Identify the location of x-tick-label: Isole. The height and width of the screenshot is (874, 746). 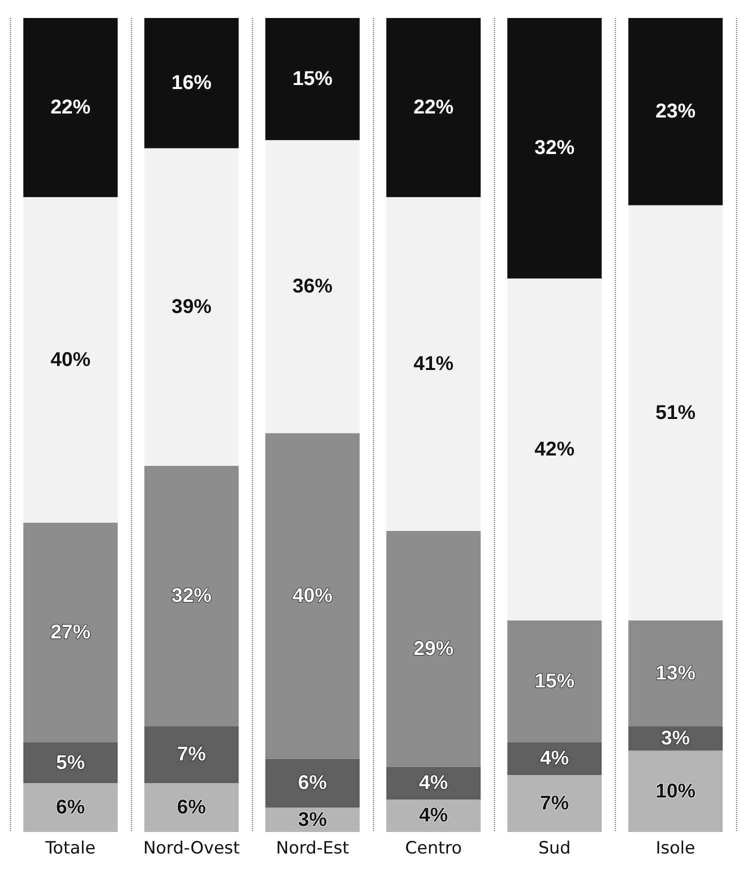
(676, 848).